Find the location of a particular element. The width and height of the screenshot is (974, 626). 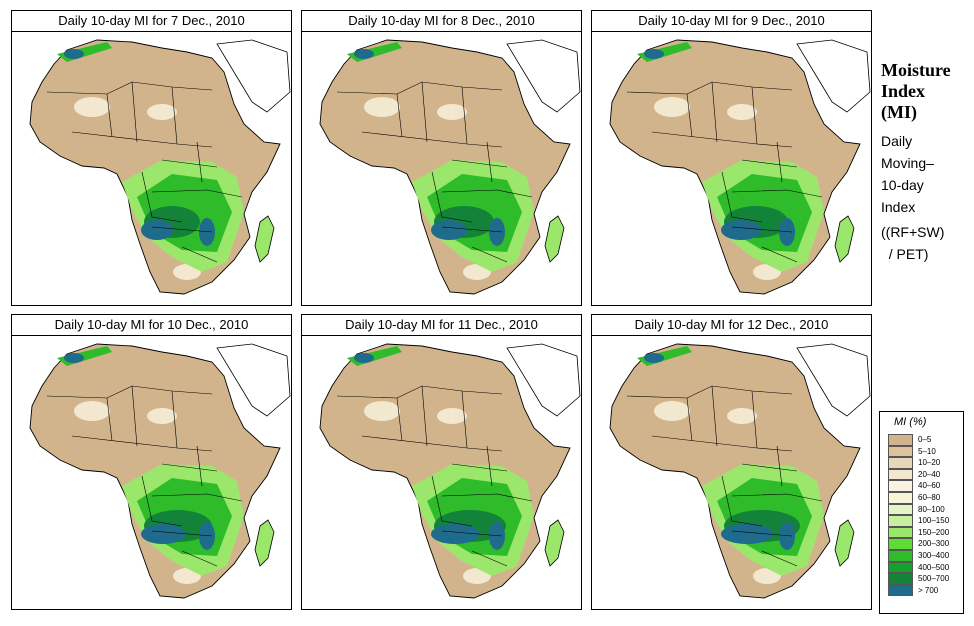

legend-label: 400–500 is located at coordinates (934, 567).